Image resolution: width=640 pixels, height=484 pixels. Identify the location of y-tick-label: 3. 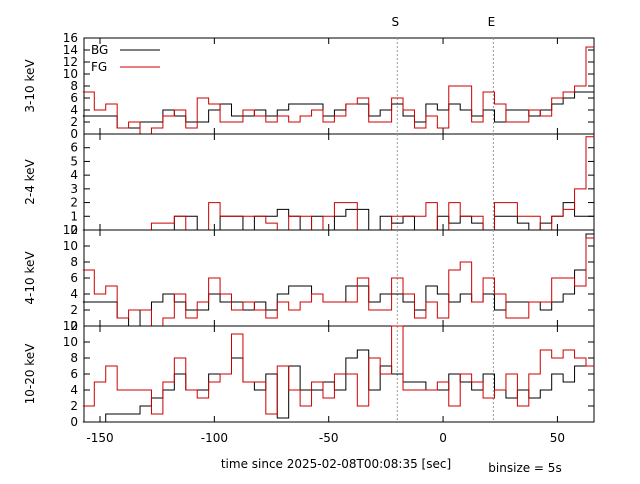
(74, 189).